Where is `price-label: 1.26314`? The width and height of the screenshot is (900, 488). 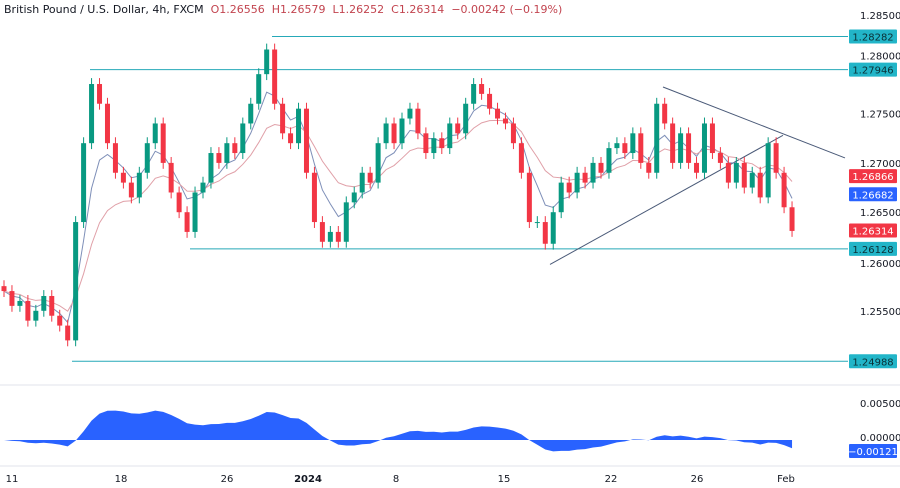 price-label: 1.26314 is located at coordinates (872, 232).